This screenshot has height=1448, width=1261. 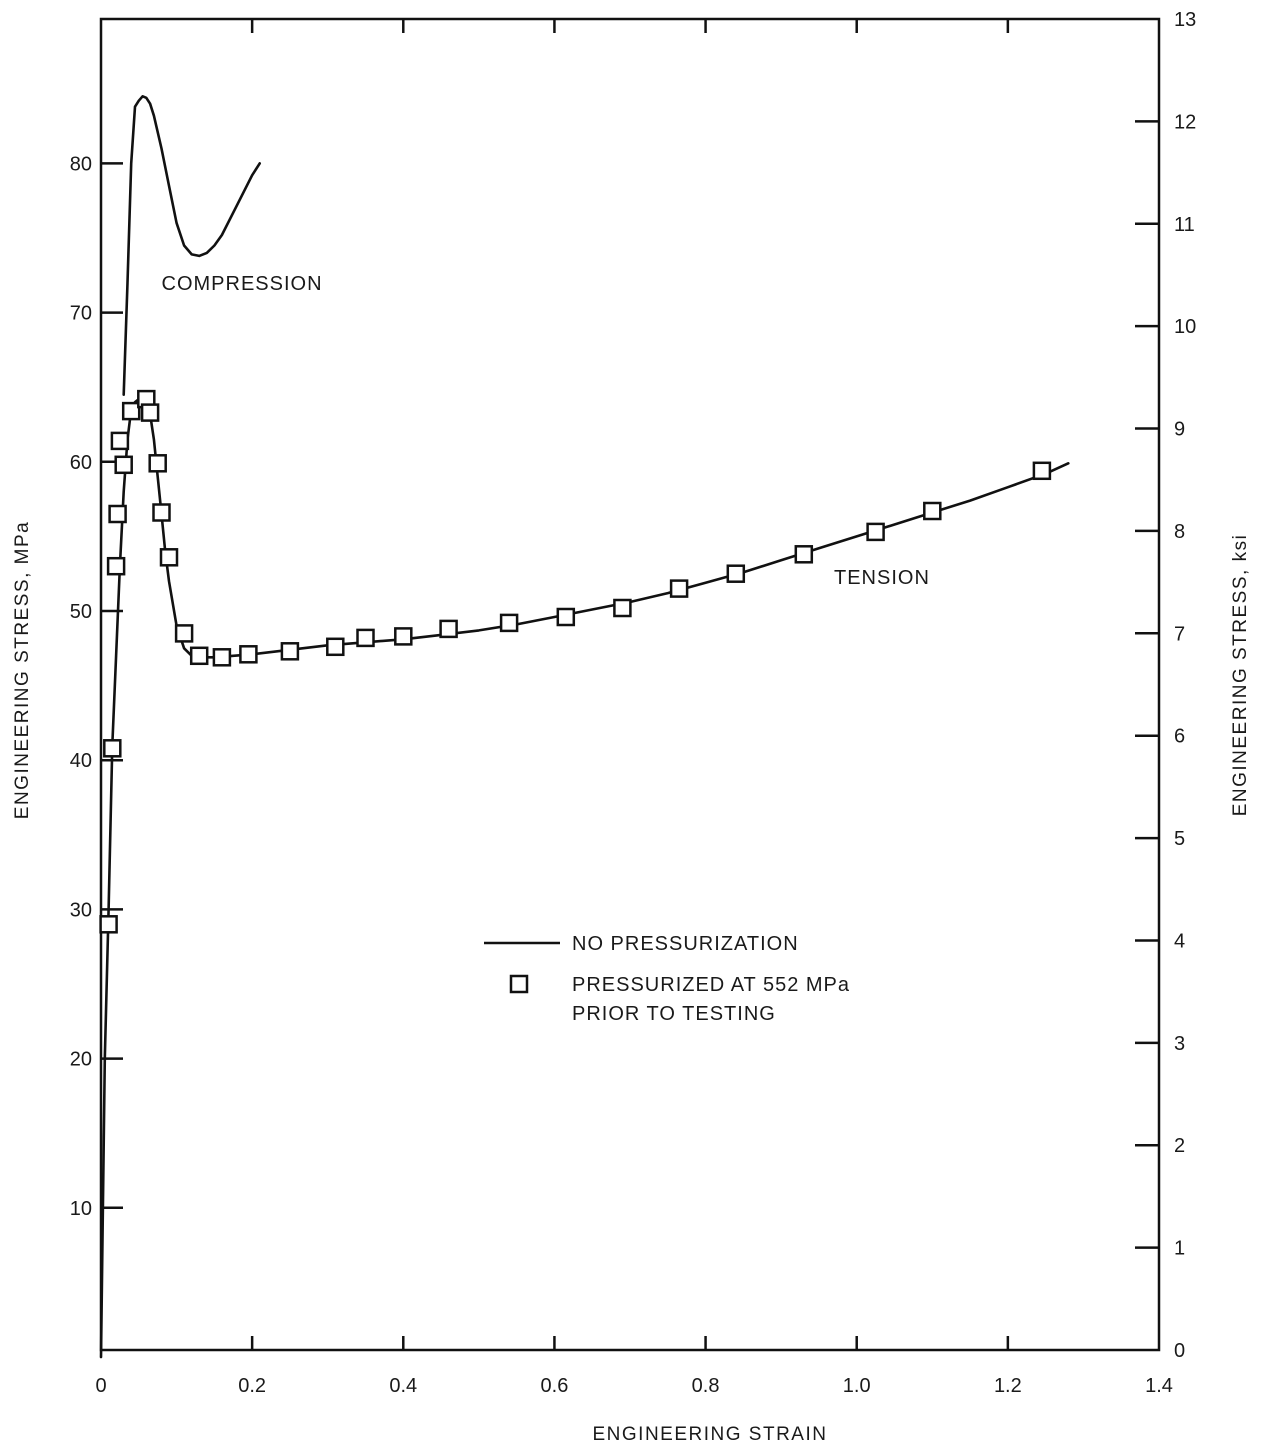 I want to click on series-line-compression, so click(x=191, y=245).